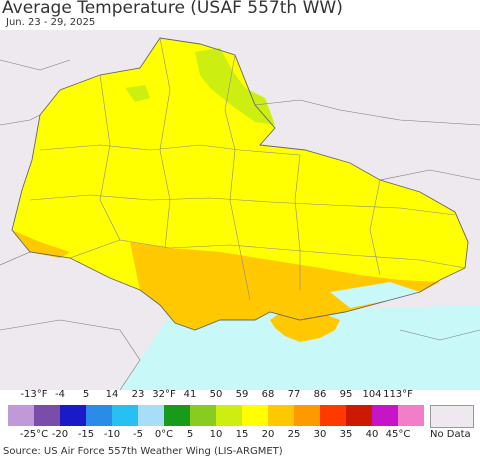 The width and height of the screenshot is (480, 460). I want to click on c-tick: 0°C, so click(164, 434).